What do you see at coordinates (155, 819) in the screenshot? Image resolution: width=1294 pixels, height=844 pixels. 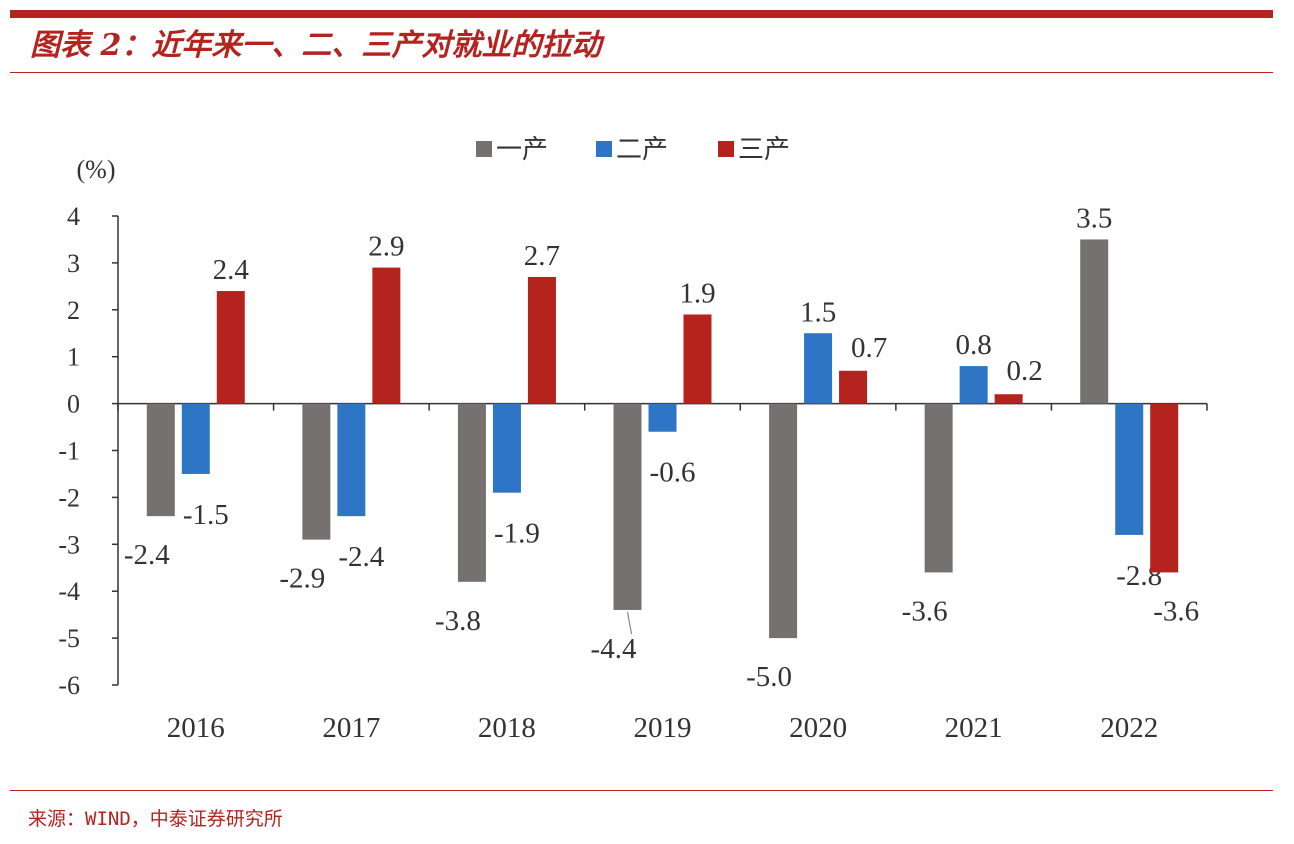 I see `source-note: 来源：WIND，中泰证券研究所` at bounding box center [155, 819].